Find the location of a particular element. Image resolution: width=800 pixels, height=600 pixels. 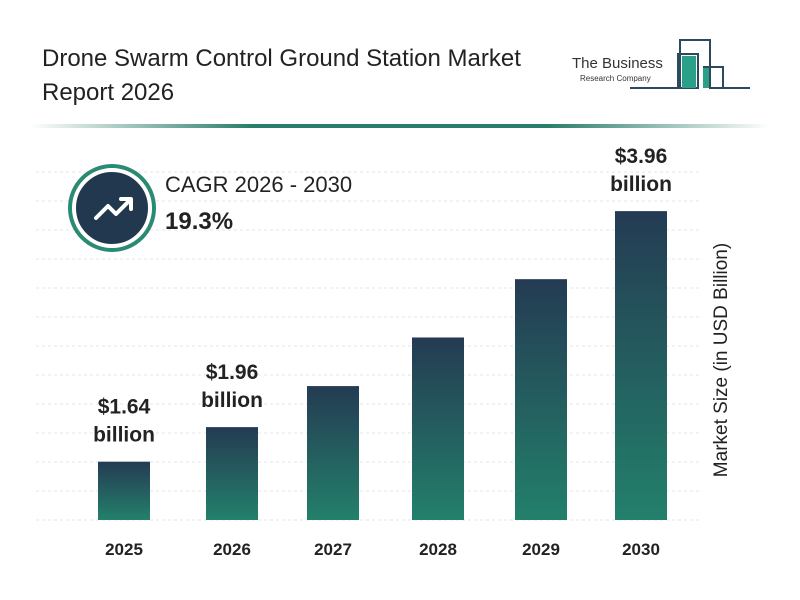

x-tick-label: 2025 is located at coordinates (124, 549).